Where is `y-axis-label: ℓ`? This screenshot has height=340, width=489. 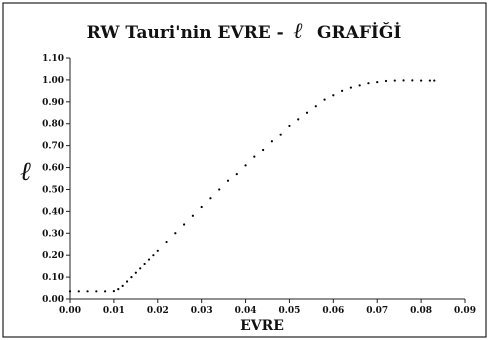 y-axis-label: ℓ is located at coordinates (25, 172).